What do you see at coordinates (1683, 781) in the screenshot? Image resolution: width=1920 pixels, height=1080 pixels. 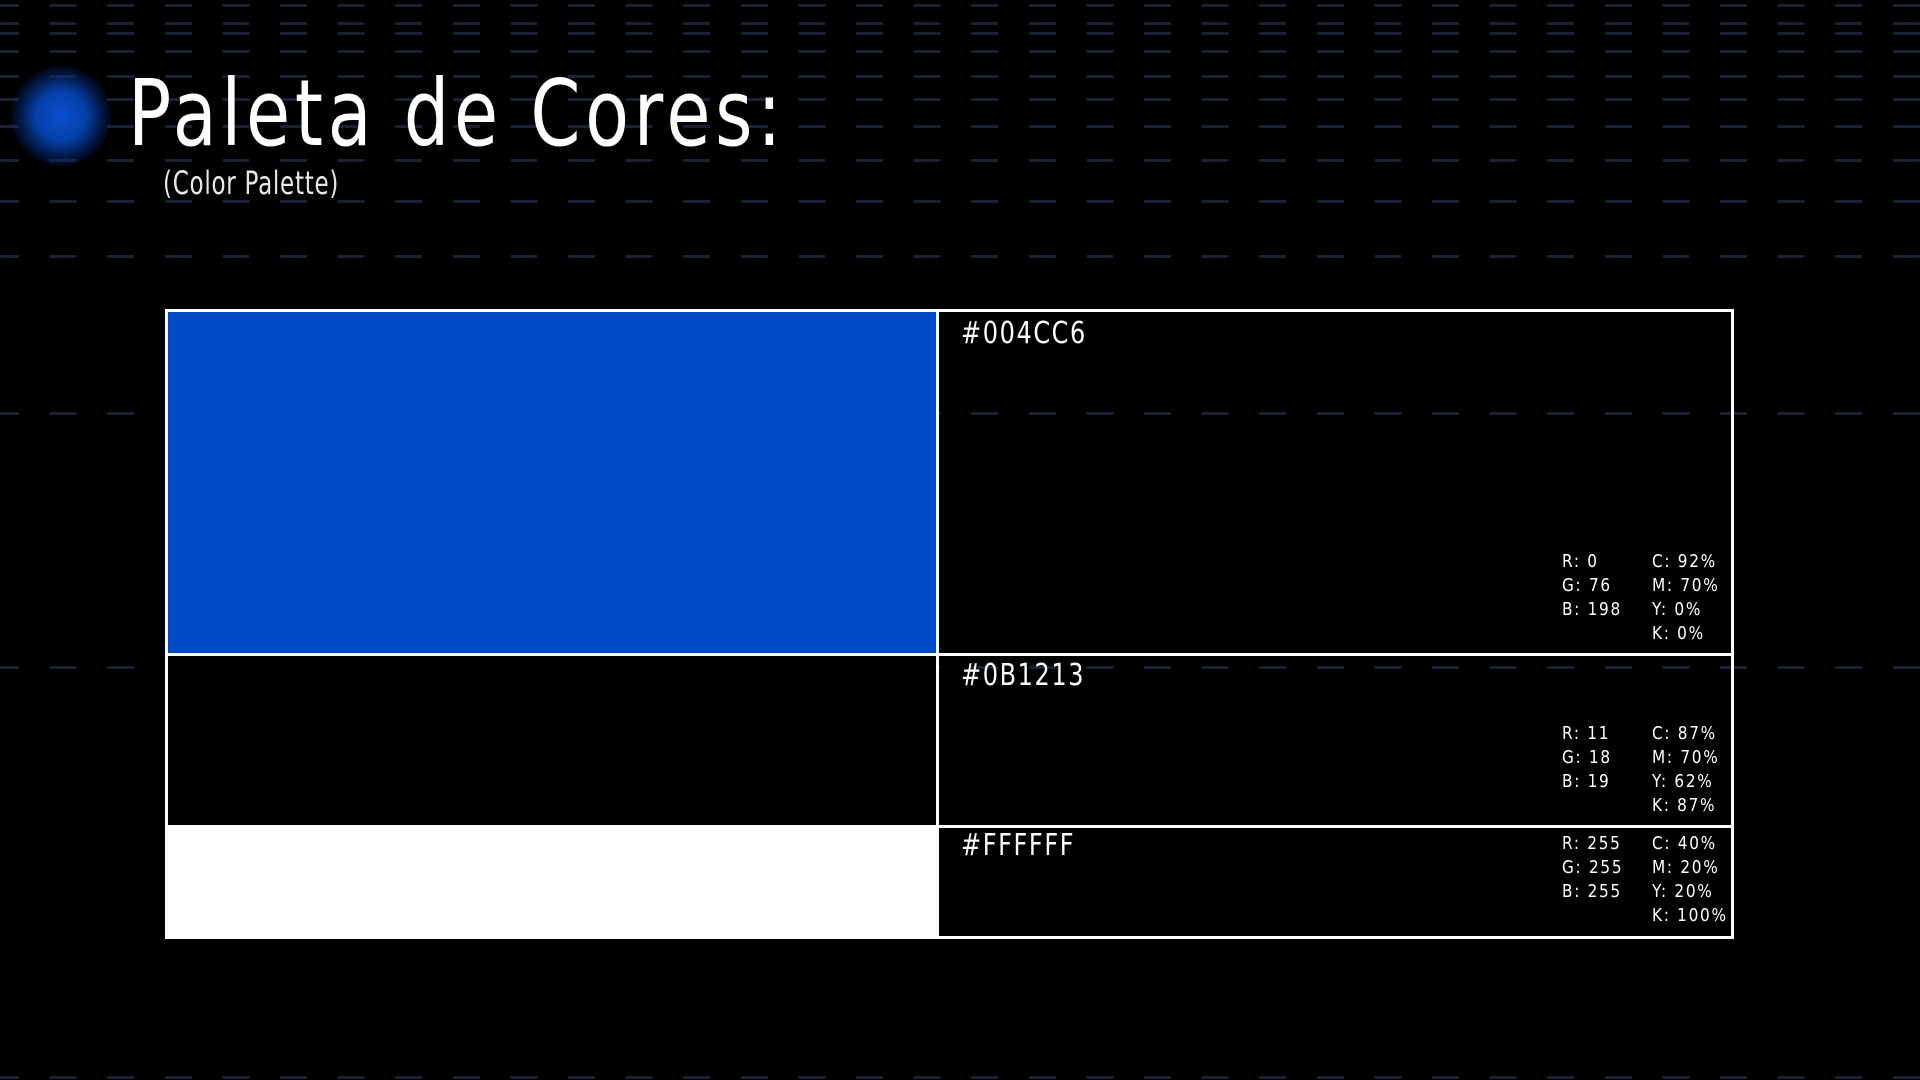 I see `cmyk-y: Y: 62%` at bounding box center [1683, 781].